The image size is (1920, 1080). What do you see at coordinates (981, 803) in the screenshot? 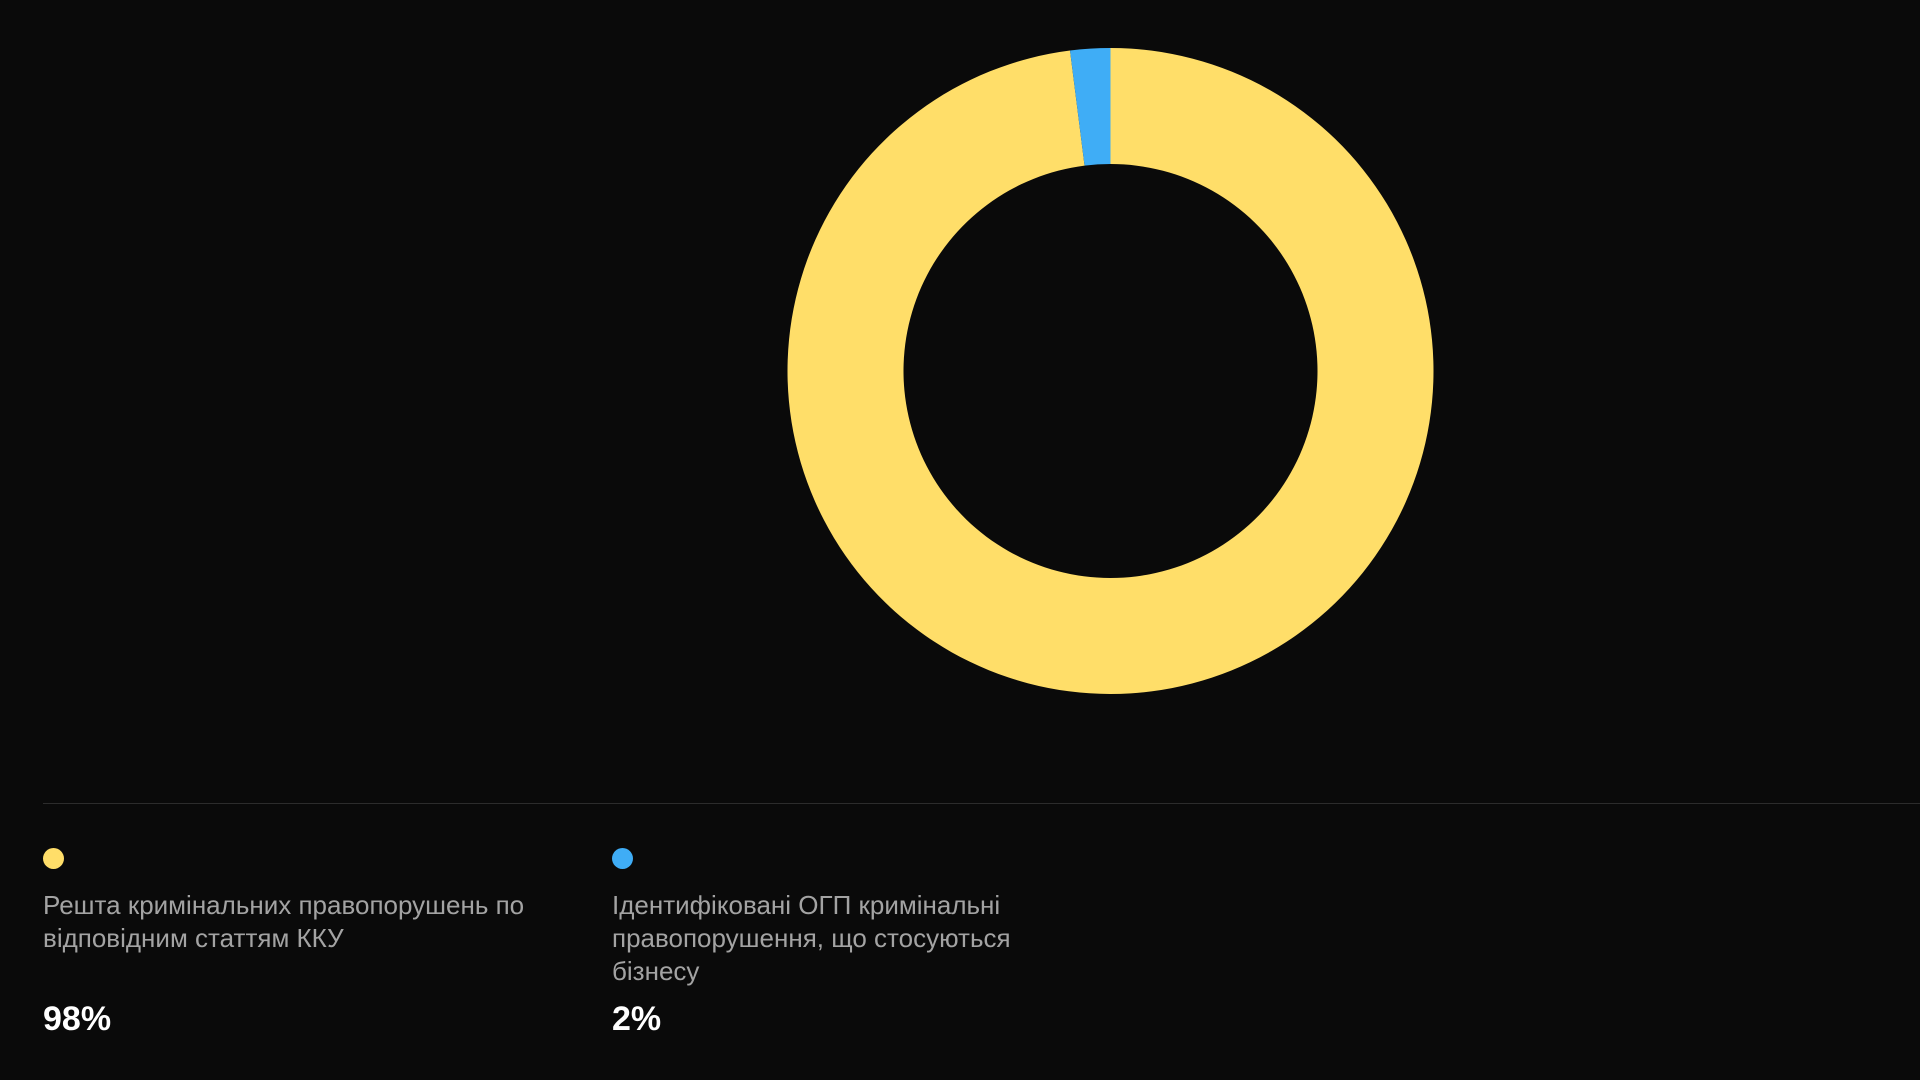
I see `separator` at bounding box center [981, 803].